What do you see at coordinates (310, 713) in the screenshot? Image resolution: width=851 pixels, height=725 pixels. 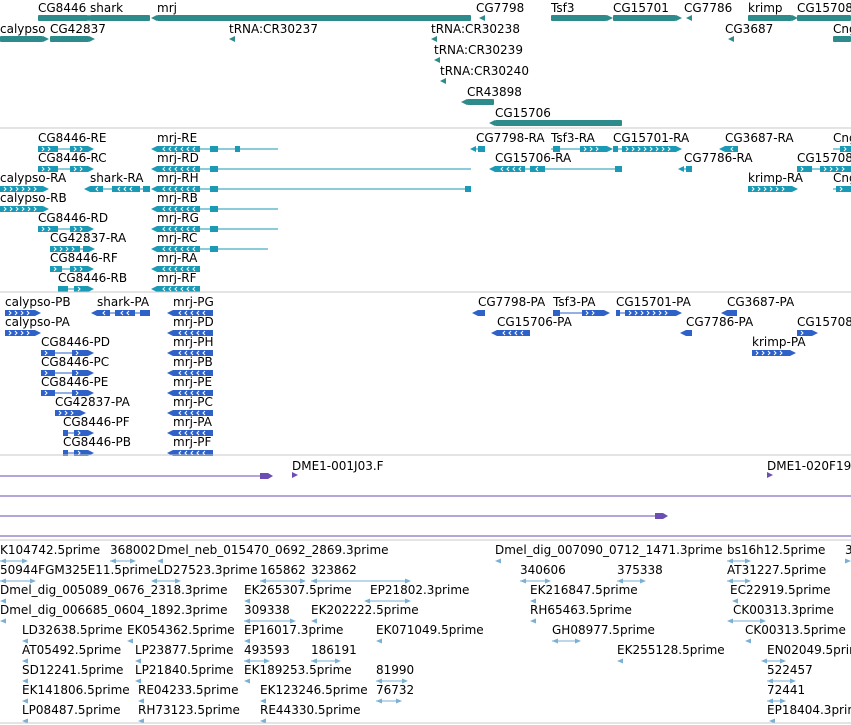 I see `est-re44330-5prime: RE44330.5prime` at bounding box center [310, 713].